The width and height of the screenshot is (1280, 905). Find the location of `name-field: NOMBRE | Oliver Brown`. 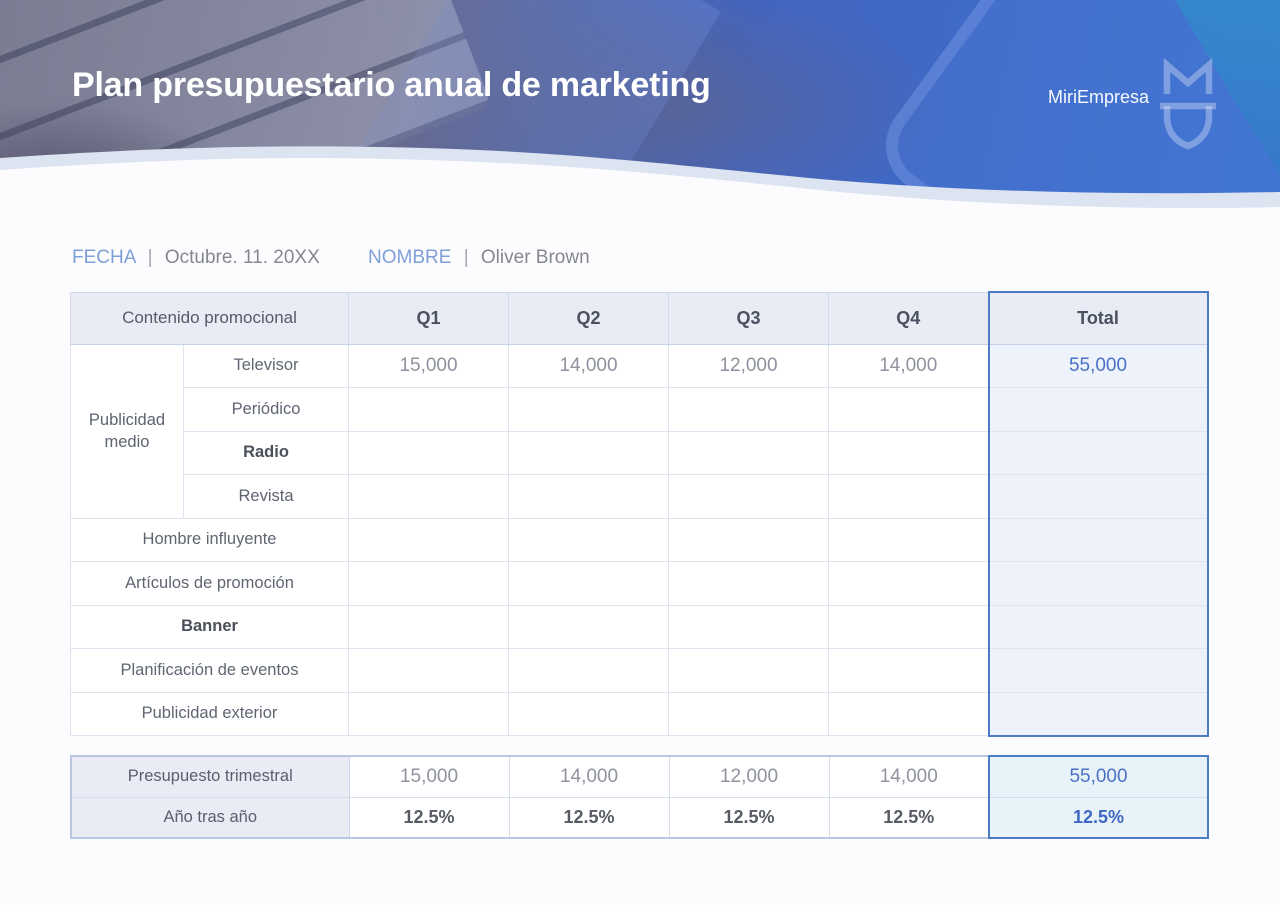

name-field: NOMBRE | Oliver Brown is located at coordinates (479, 258).